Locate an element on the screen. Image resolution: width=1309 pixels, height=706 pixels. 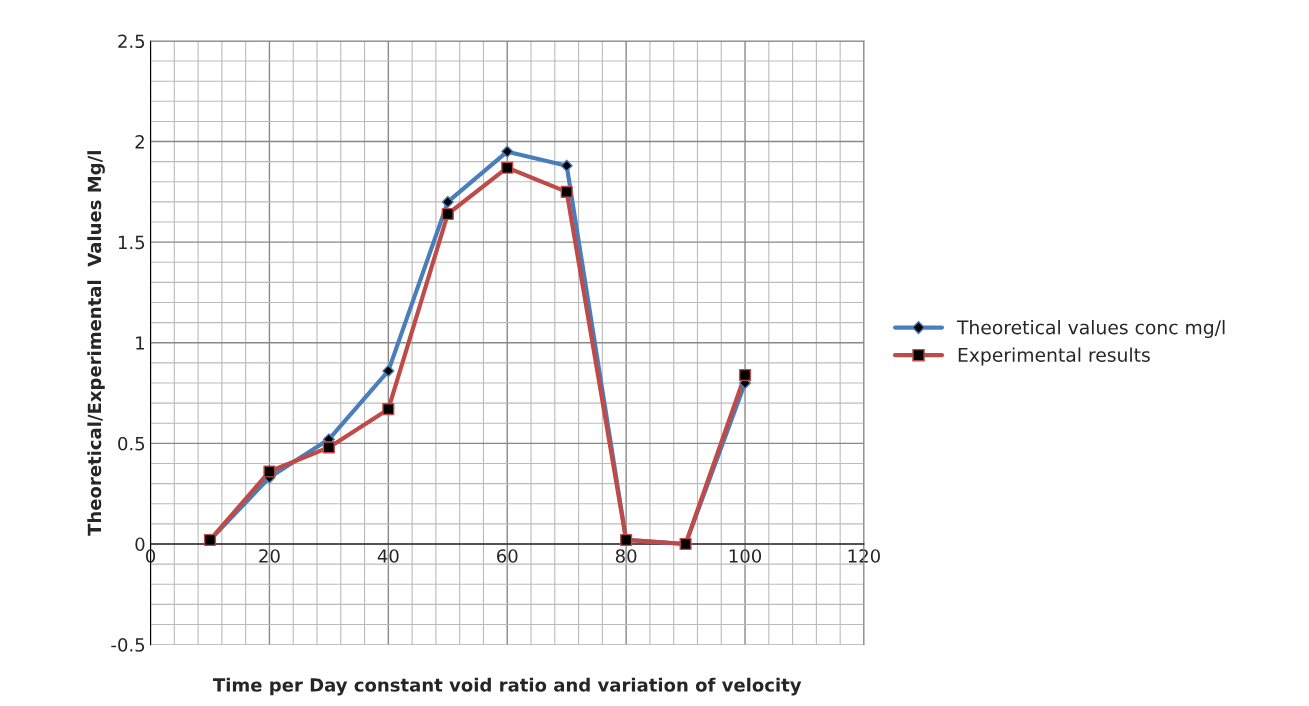
y-tick-label: 0.5 is located at coordinates (131, 443).